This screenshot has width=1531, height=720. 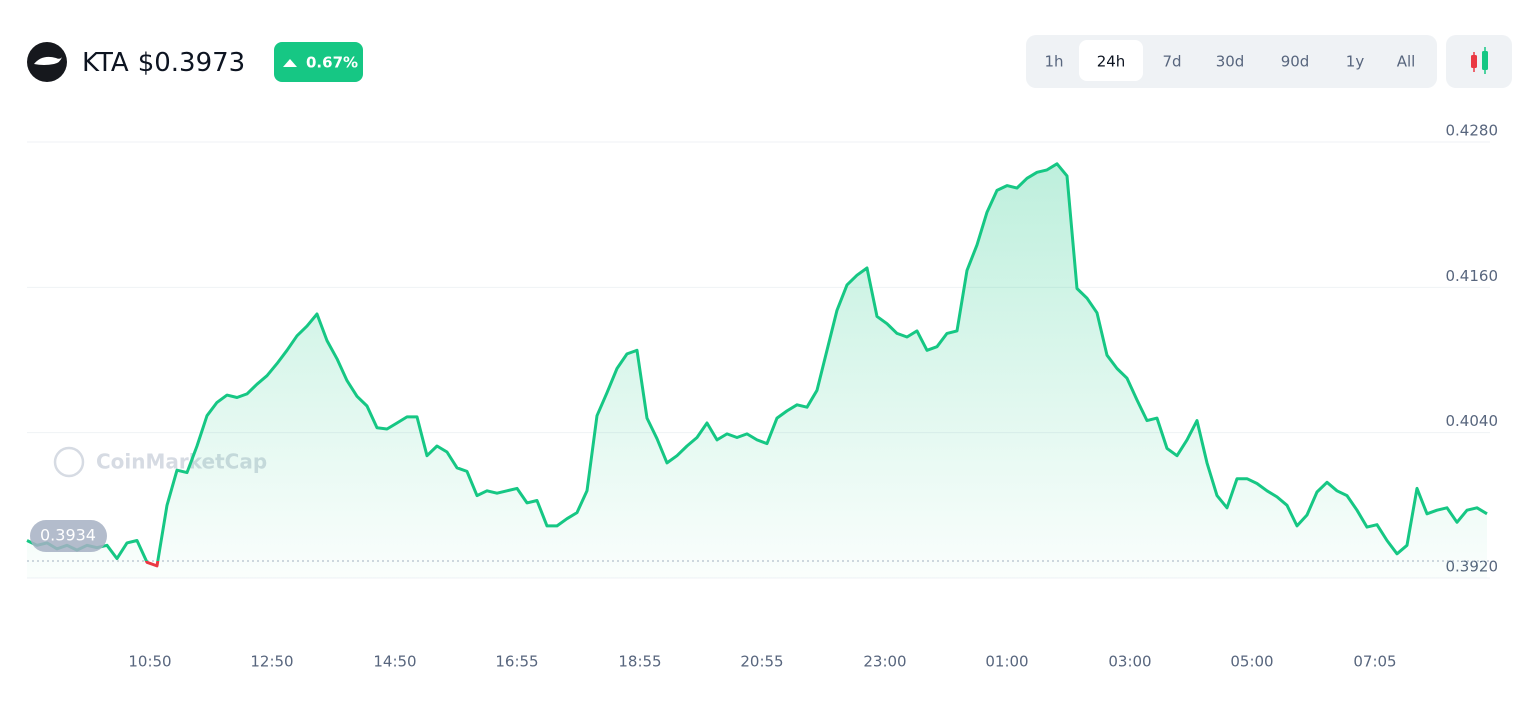 I want to click on x-tick-label: 07:05, so click(x=1374, y=662).